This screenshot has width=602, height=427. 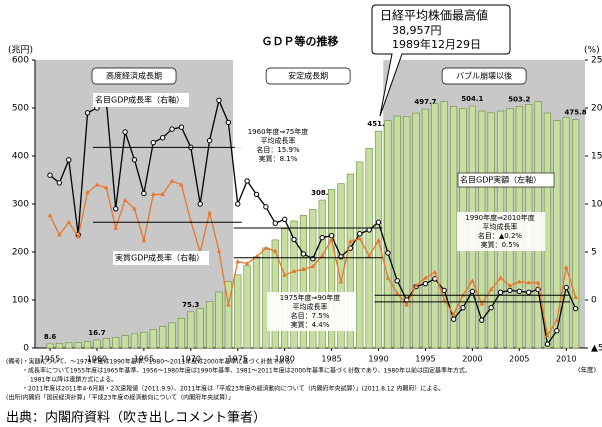 I want to click on y-tick-label: 100, so click(x=20, y=301).